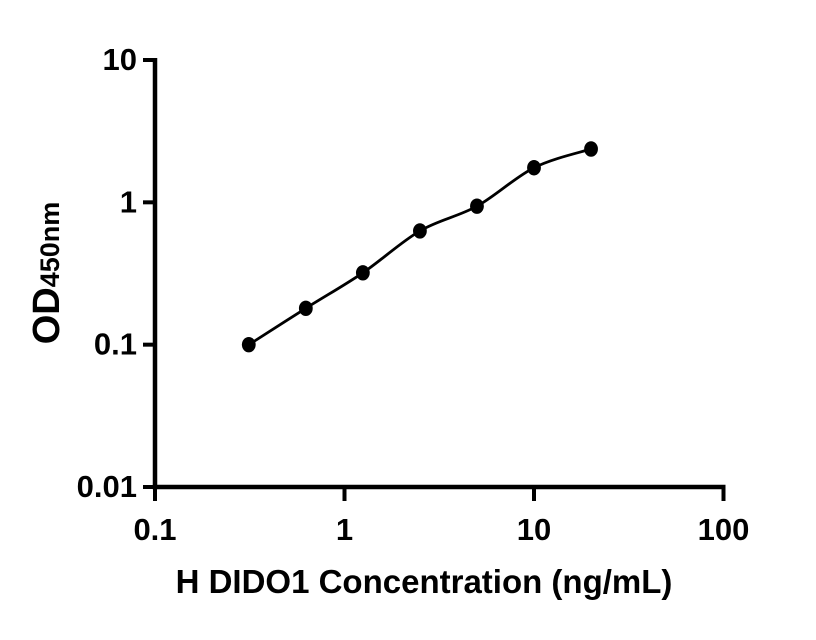 The width and height of the screenshot is (816, 640). I want to click on data-point-marker-10ng-ml, so click(534, 168).